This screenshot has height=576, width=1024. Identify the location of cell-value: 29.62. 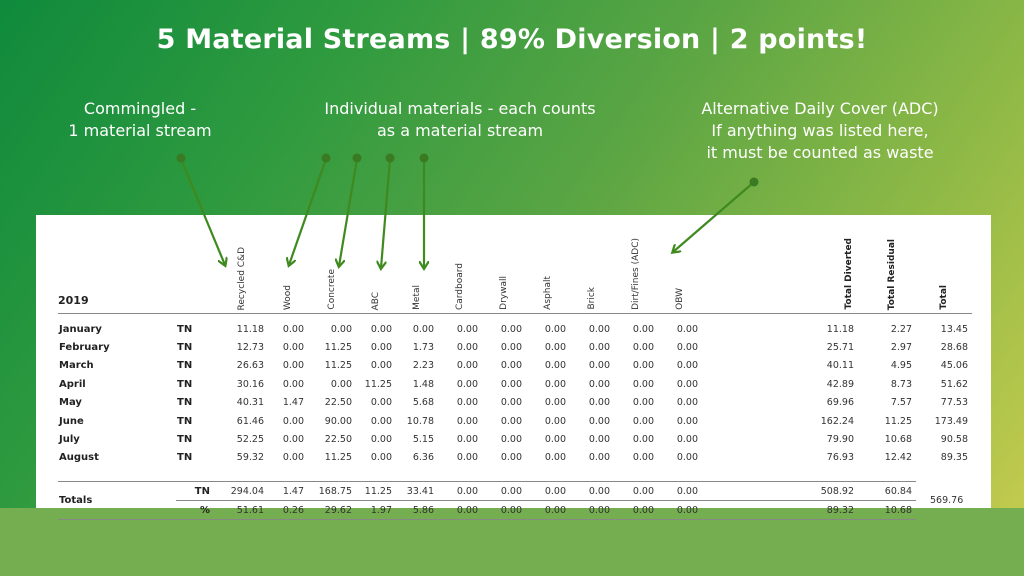
(332, 510).